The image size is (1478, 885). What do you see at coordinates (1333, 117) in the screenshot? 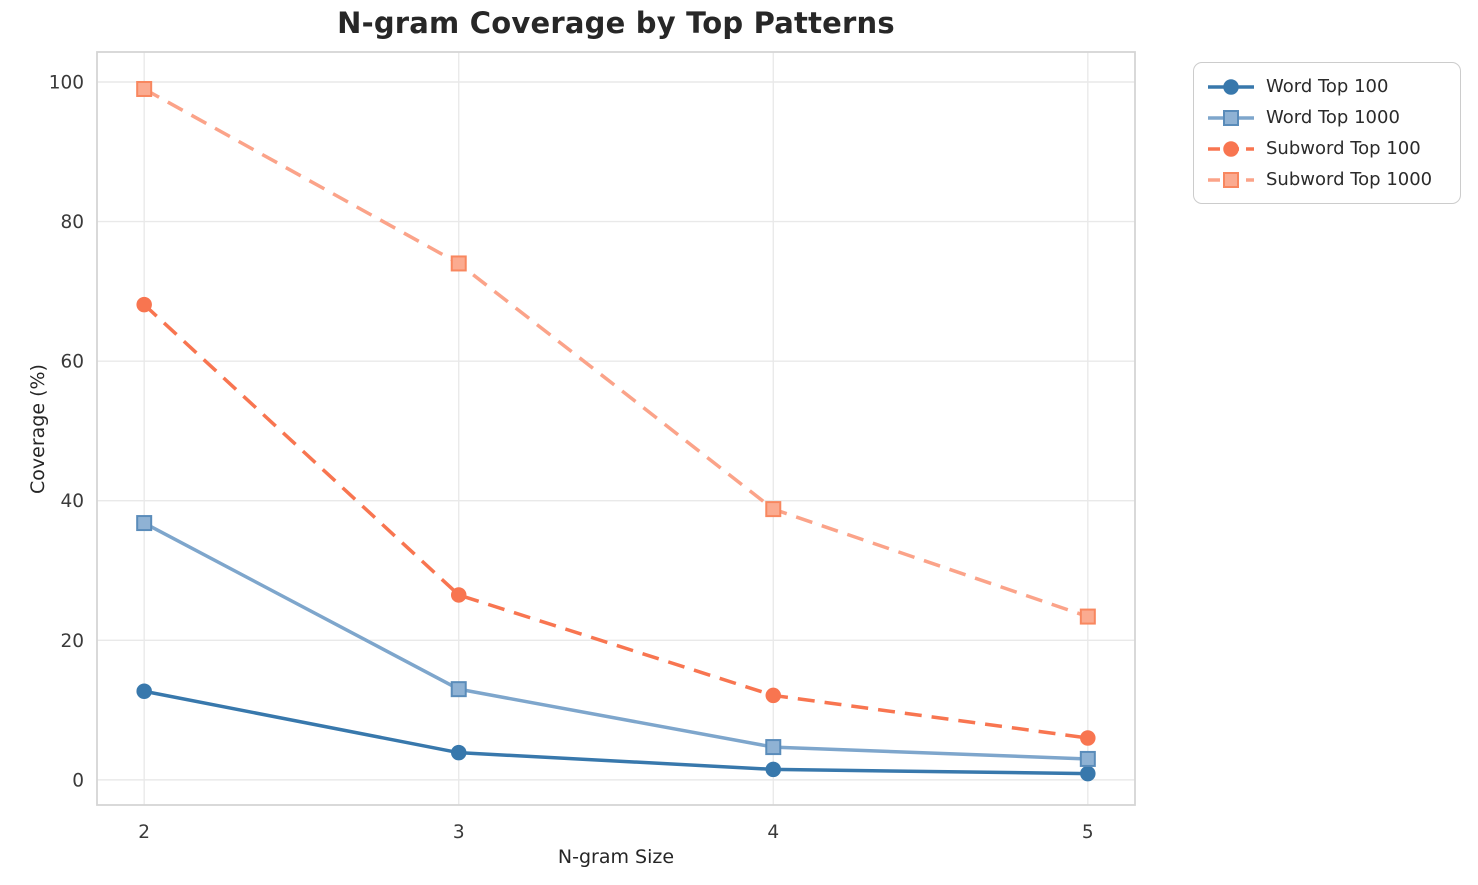
I see `legend-label: Word Top 1000` at bounding box center [1333, 117].